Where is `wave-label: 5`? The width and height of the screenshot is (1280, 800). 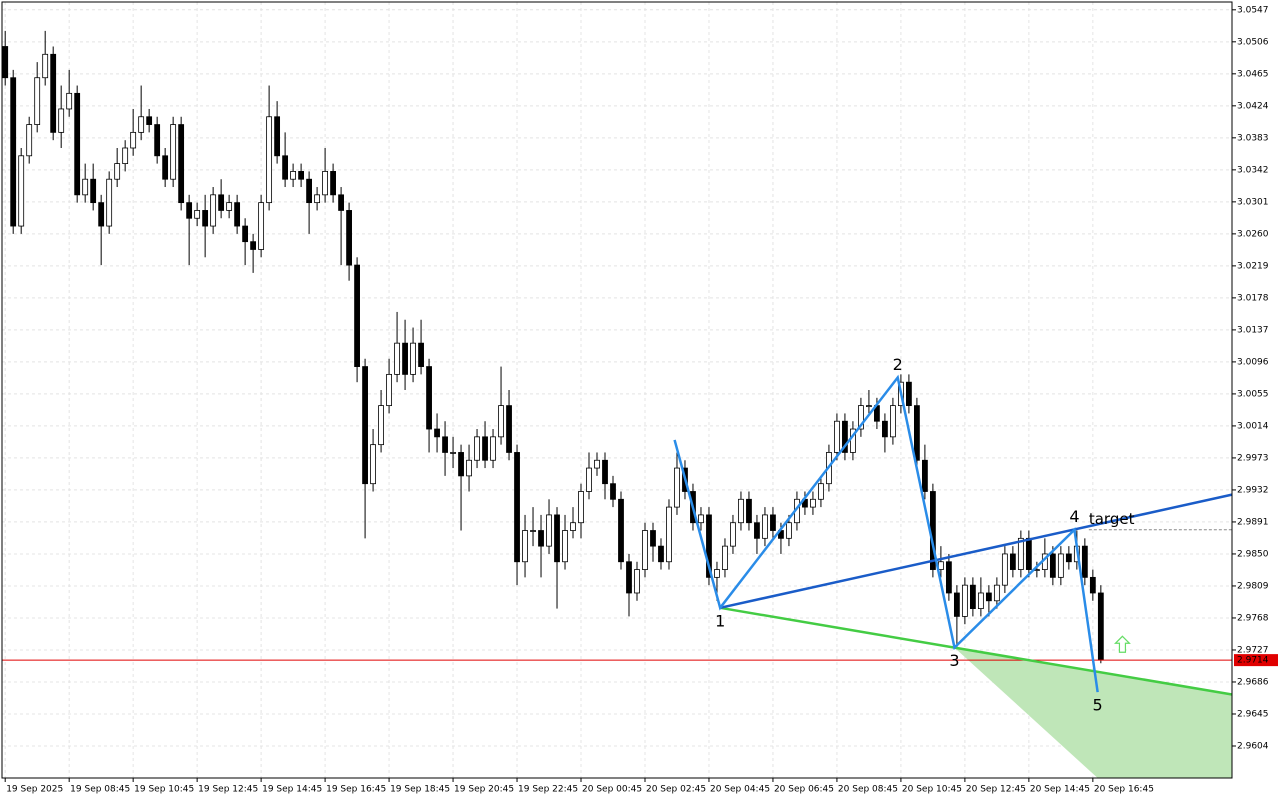
wave-label: 5 is located at coordinates (1098, 705).